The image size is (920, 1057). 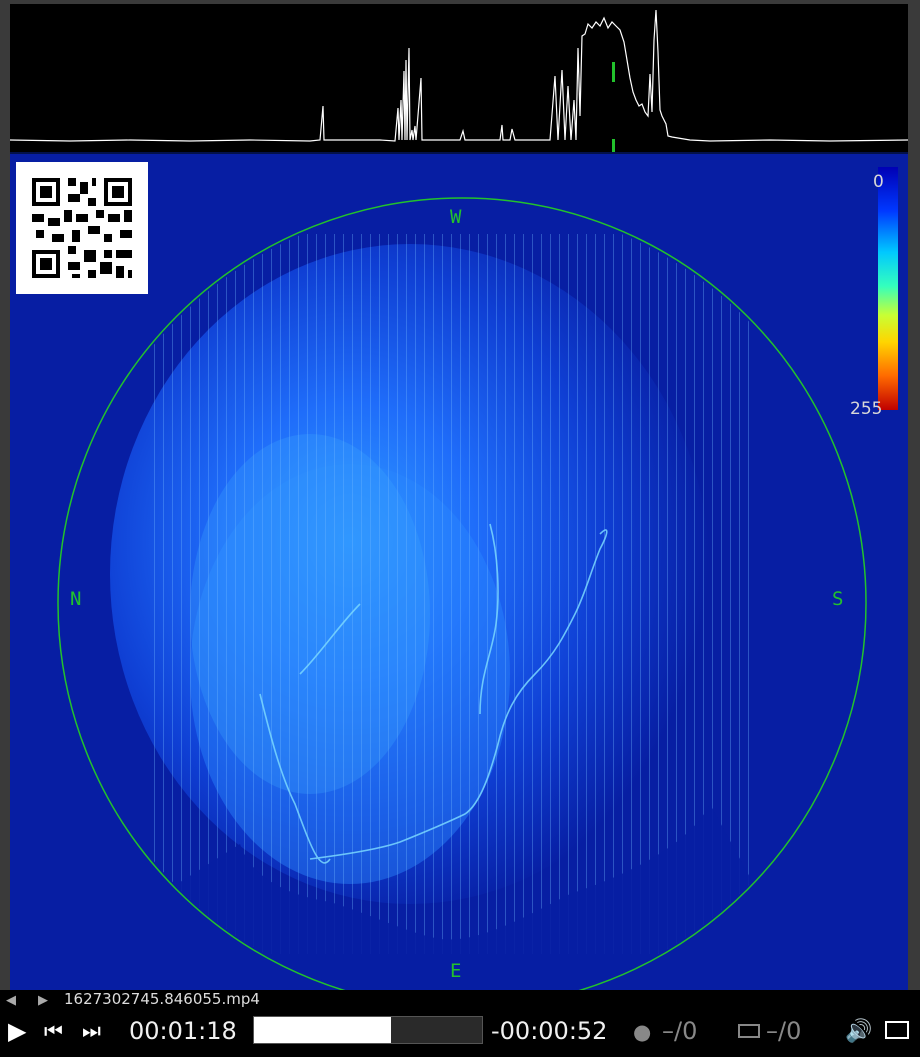 I want to click on play-button: ▶, so click(x=17, y=1031).